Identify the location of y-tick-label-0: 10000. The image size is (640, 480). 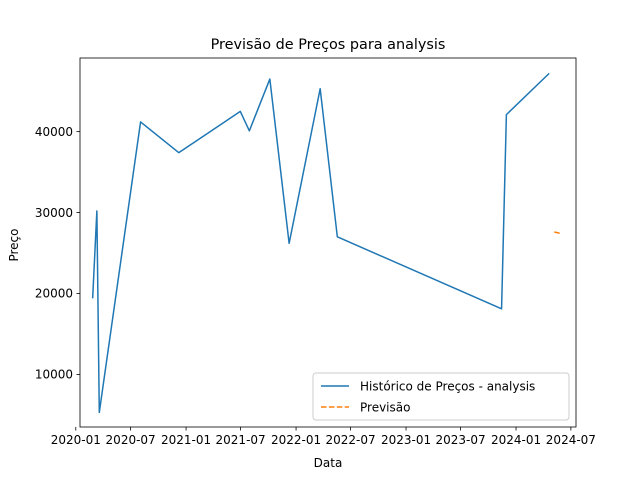
(54, 375).